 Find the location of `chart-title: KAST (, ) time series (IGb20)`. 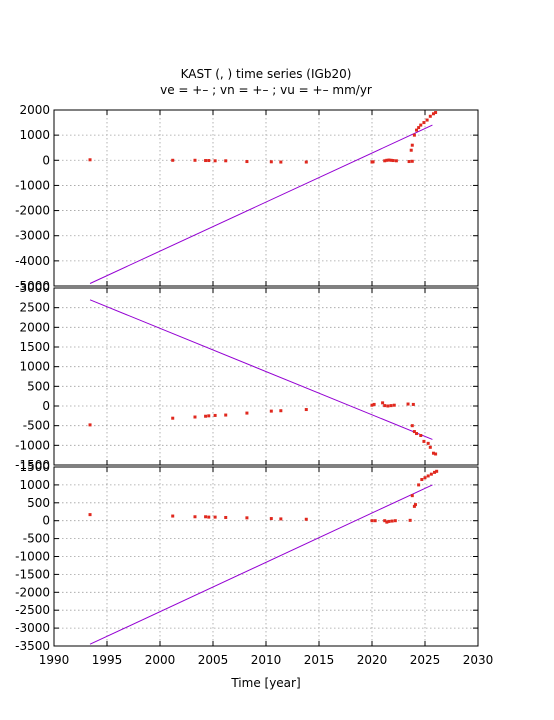

chart-title: KAST (, ) time series (IGb20) is located at coordinates (266, 74).